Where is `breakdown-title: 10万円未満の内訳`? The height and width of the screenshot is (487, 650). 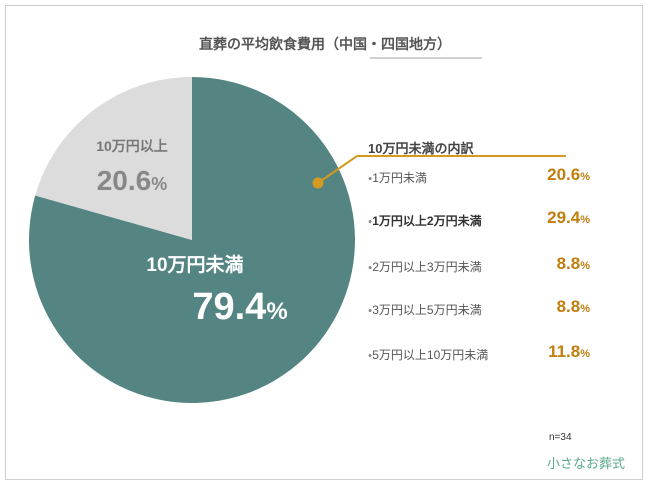
breakdown-title: 10万円未満の内訳 is located at coordinates (421, 148).